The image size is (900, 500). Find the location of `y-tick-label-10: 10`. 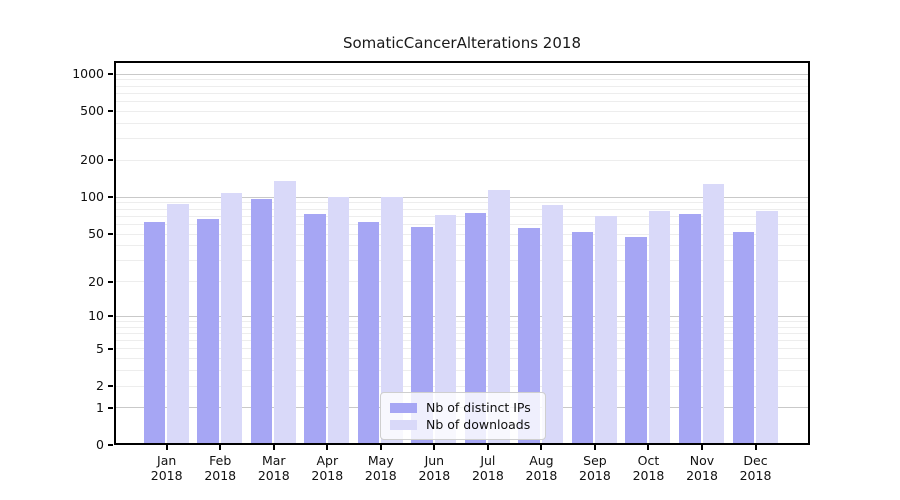

y-tick-label-10: 10 is located at coordinates (96, 316).